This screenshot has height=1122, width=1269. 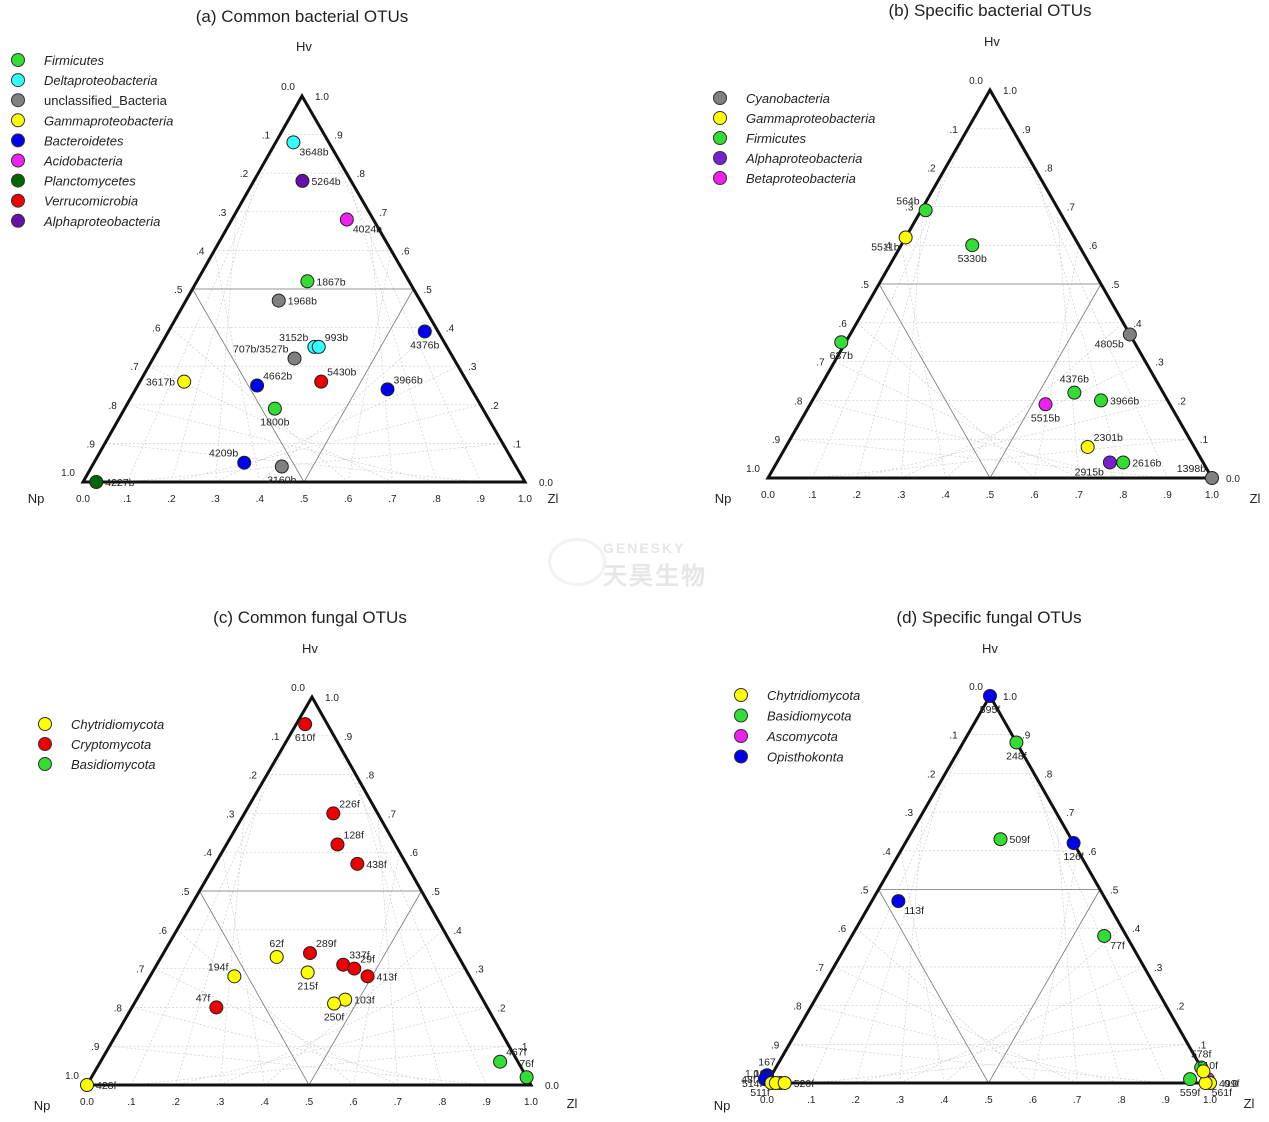 I want to click on point-label: 77f, so click(x=1117, y=946).